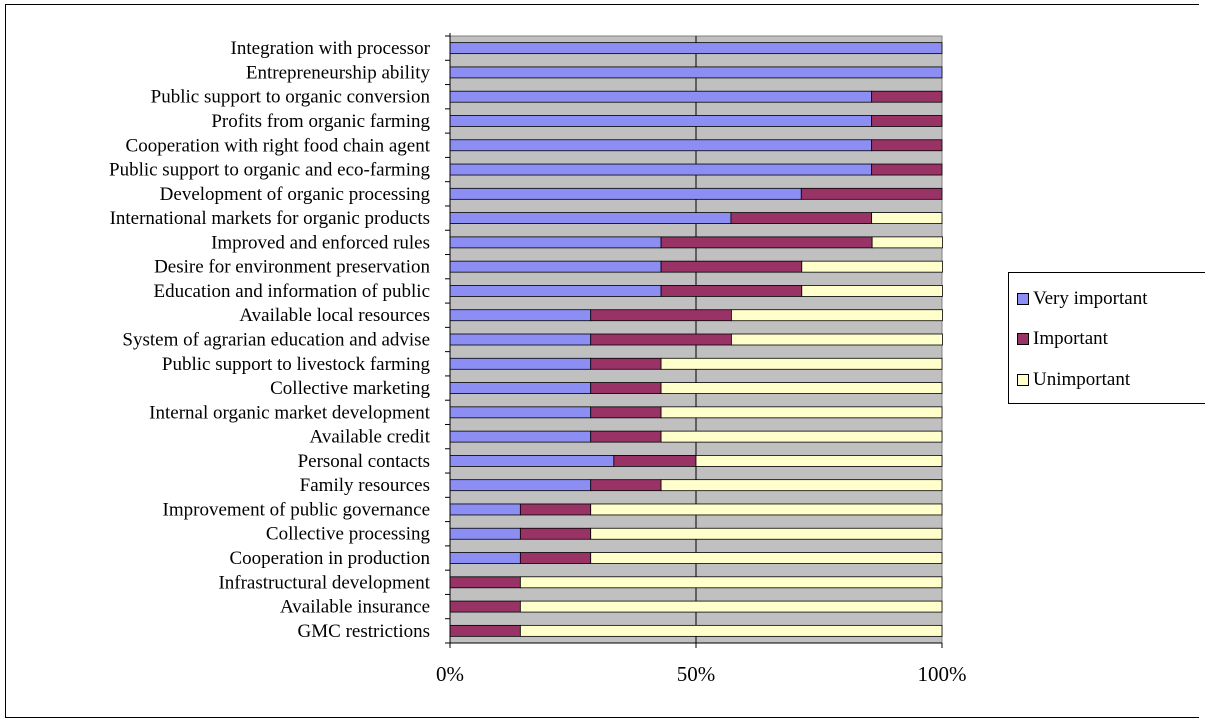 This screenshot has width=1205, height=723. I want to click on category-label: Integration with processor, so click(331, 48).